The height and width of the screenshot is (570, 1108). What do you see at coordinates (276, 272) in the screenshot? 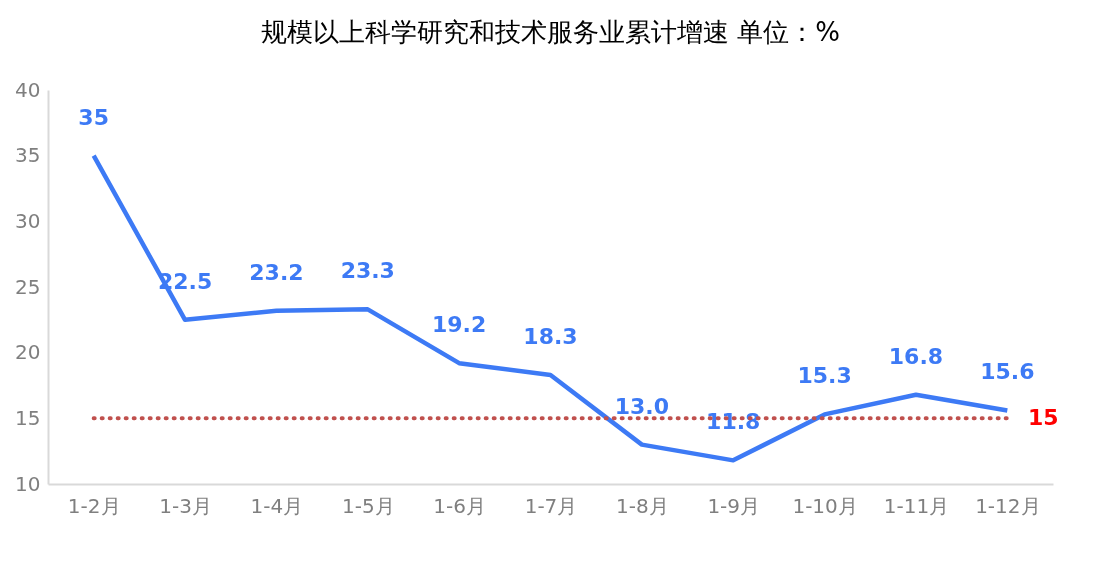
I see `data-label: 23.2` at bounding box center [276, 272].